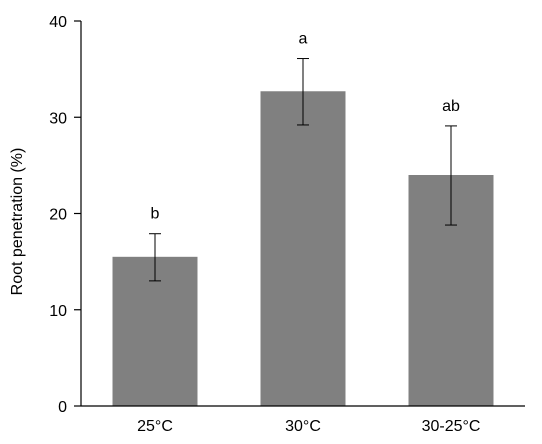 The image size is (542, 444). I want to click on y-tick-label: 20, so click(58, 215).